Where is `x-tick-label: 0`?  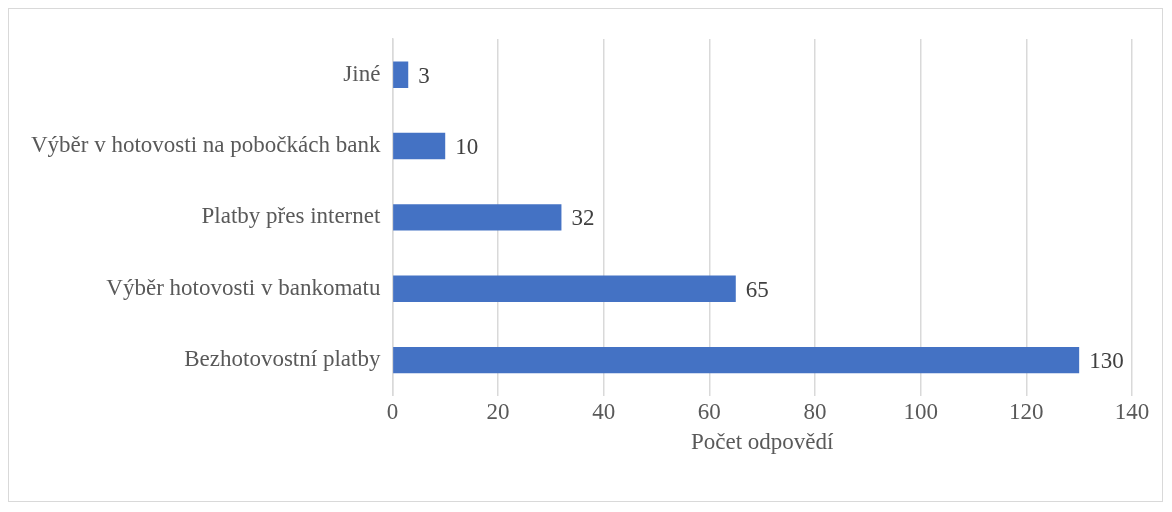
x-tick-label: 0 is located at coordinates (392, 411).